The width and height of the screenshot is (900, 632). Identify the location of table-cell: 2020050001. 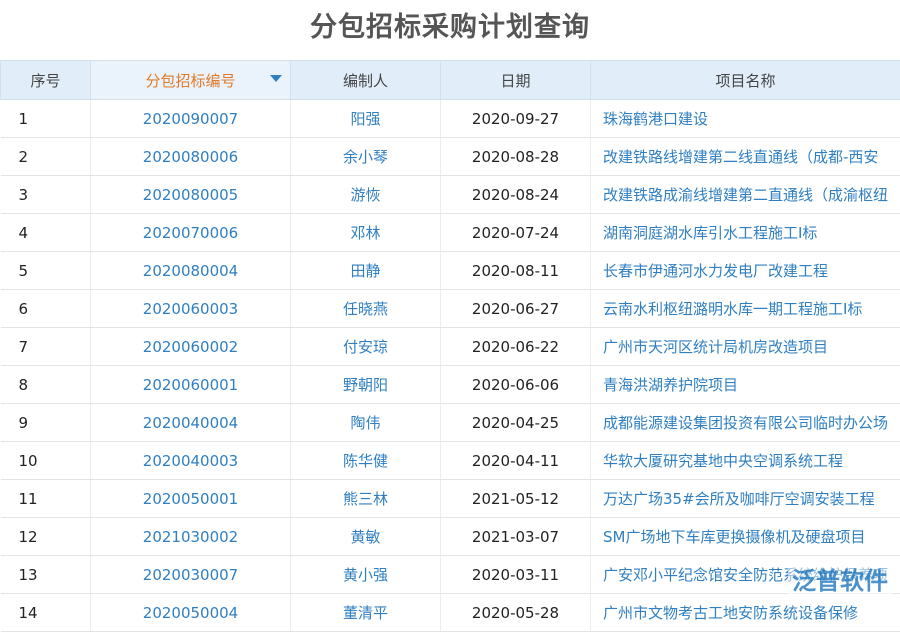
(191, 499).